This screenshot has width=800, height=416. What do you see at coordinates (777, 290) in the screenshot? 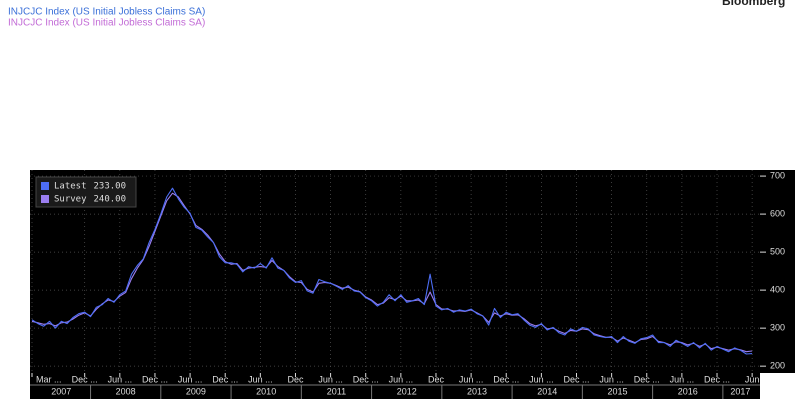
I see `y-tick-label: 400` at bounding box center [777, 290].